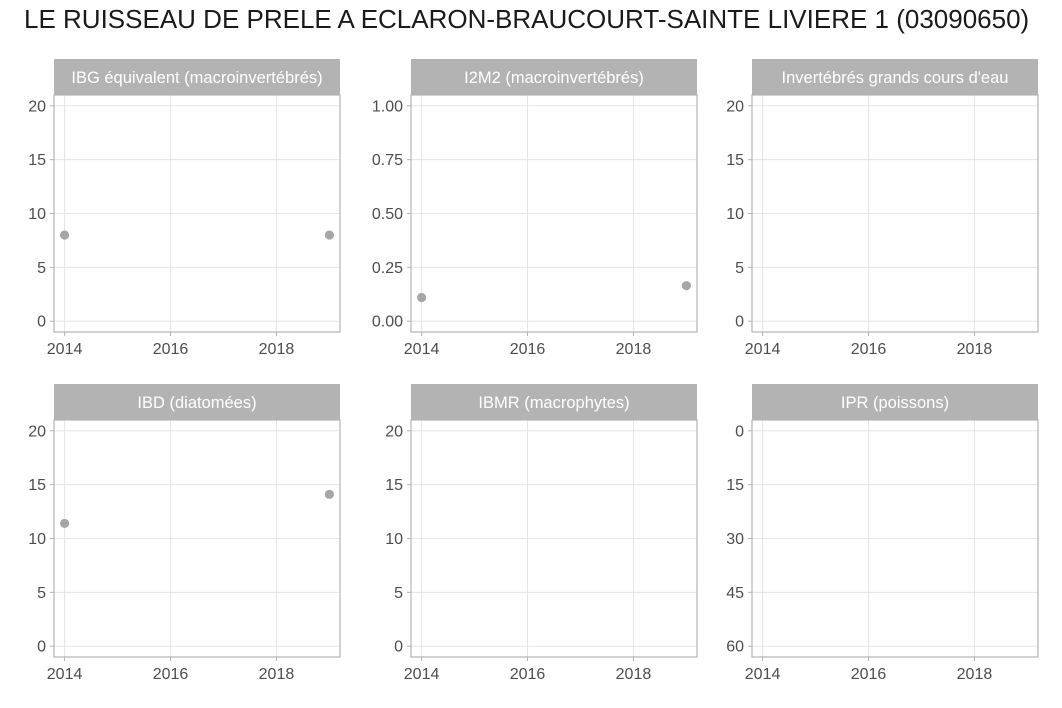 Image resolution: width=1062 pixels, height=708 pixels. I want to click on facet-panel: IBD (diatomées) 0 5 10 15 20 2014 2016 2018, so click(184, 533).